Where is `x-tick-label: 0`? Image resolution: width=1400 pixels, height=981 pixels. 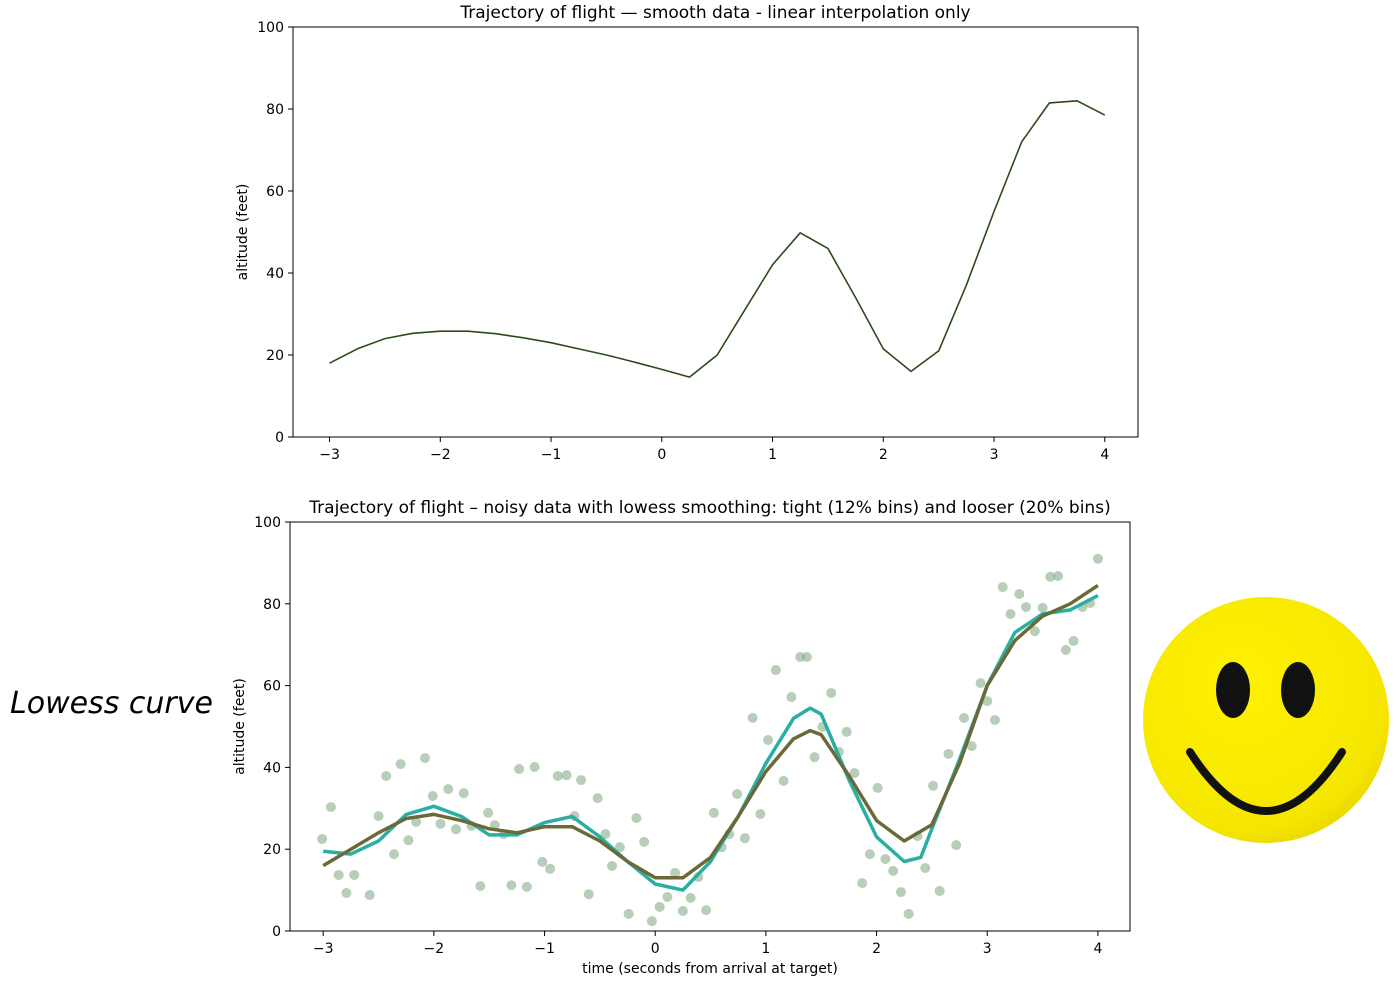
x-tick-label: 0 is located at coordinates (655, 949).